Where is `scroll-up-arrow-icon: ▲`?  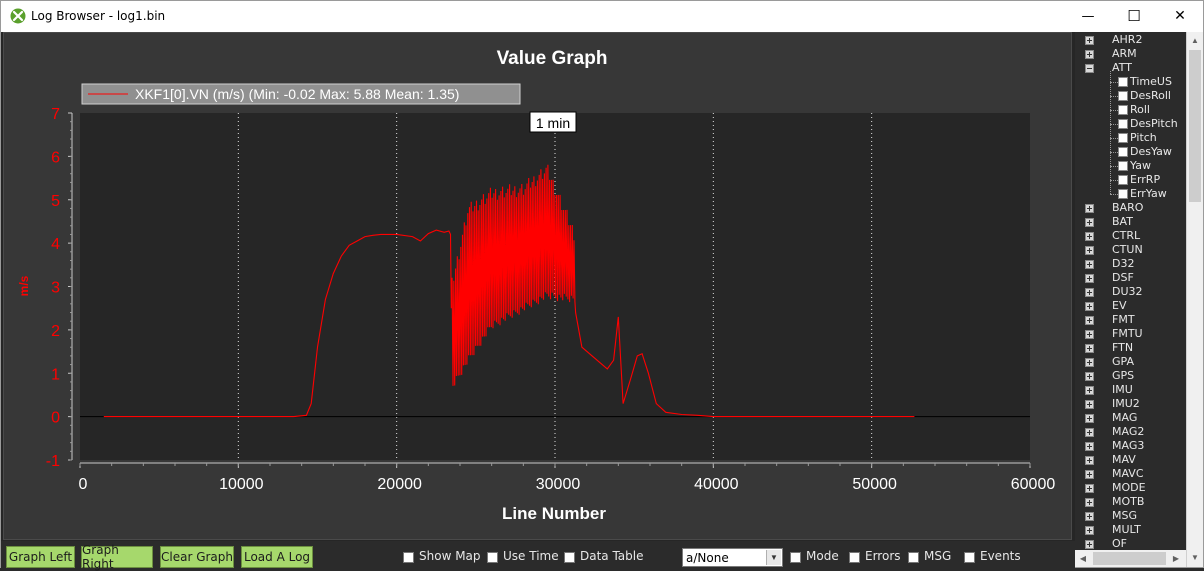 scroll-up-arrow-icon: ▲ is located at coordinates (1195, 40).